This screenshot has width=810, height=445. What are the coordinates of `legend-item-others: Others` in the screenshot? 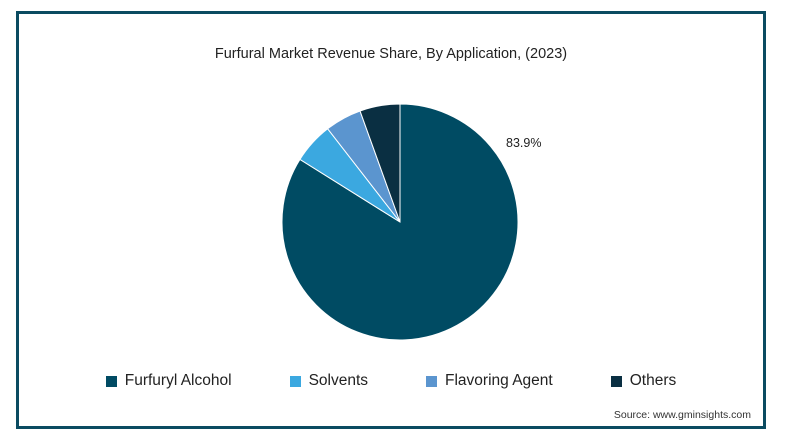 It's located at (643, 381).